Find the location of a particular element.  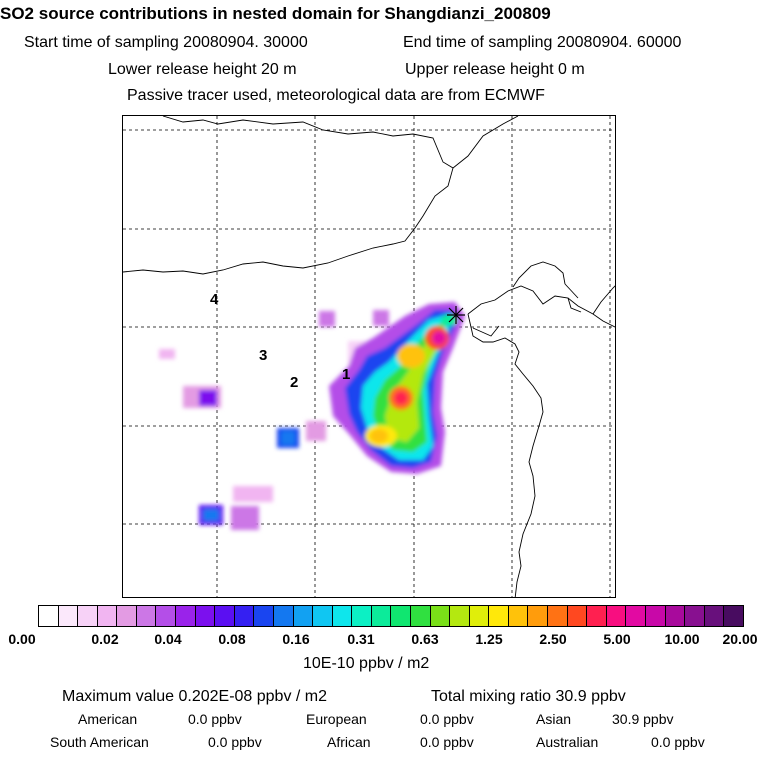

region-label-1: 1 is located at coordinates (346, 374).